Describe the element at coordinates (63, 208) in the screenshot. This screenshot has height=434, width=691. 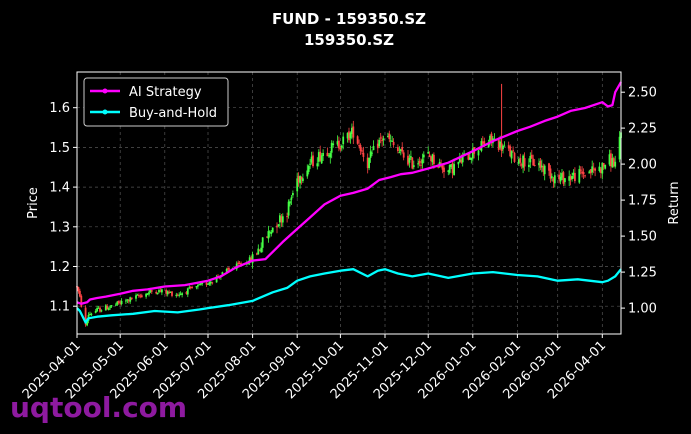
I see `y-ticks: 1.1 1.2 1.3 1.4 1.5 1.6` at that location.